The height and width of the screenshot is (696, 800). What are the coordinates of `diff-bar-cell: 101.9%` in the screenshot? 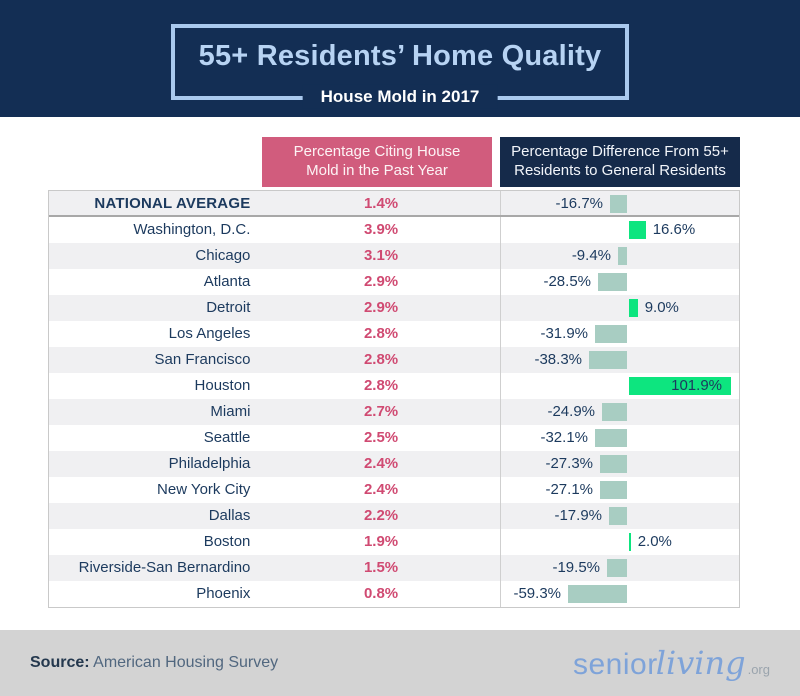 It's located at (619, 386).